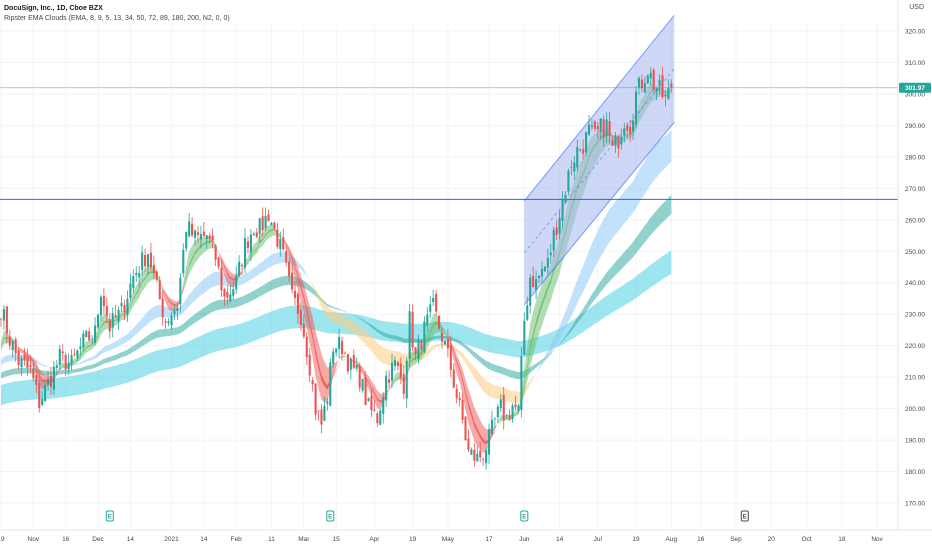 The width and height of the screenshot is (932, 555). What do you see at coordinates (915, 409) in the screenshot?
I see `y-tick-label: 200.00` at bounding box center [915, 409].